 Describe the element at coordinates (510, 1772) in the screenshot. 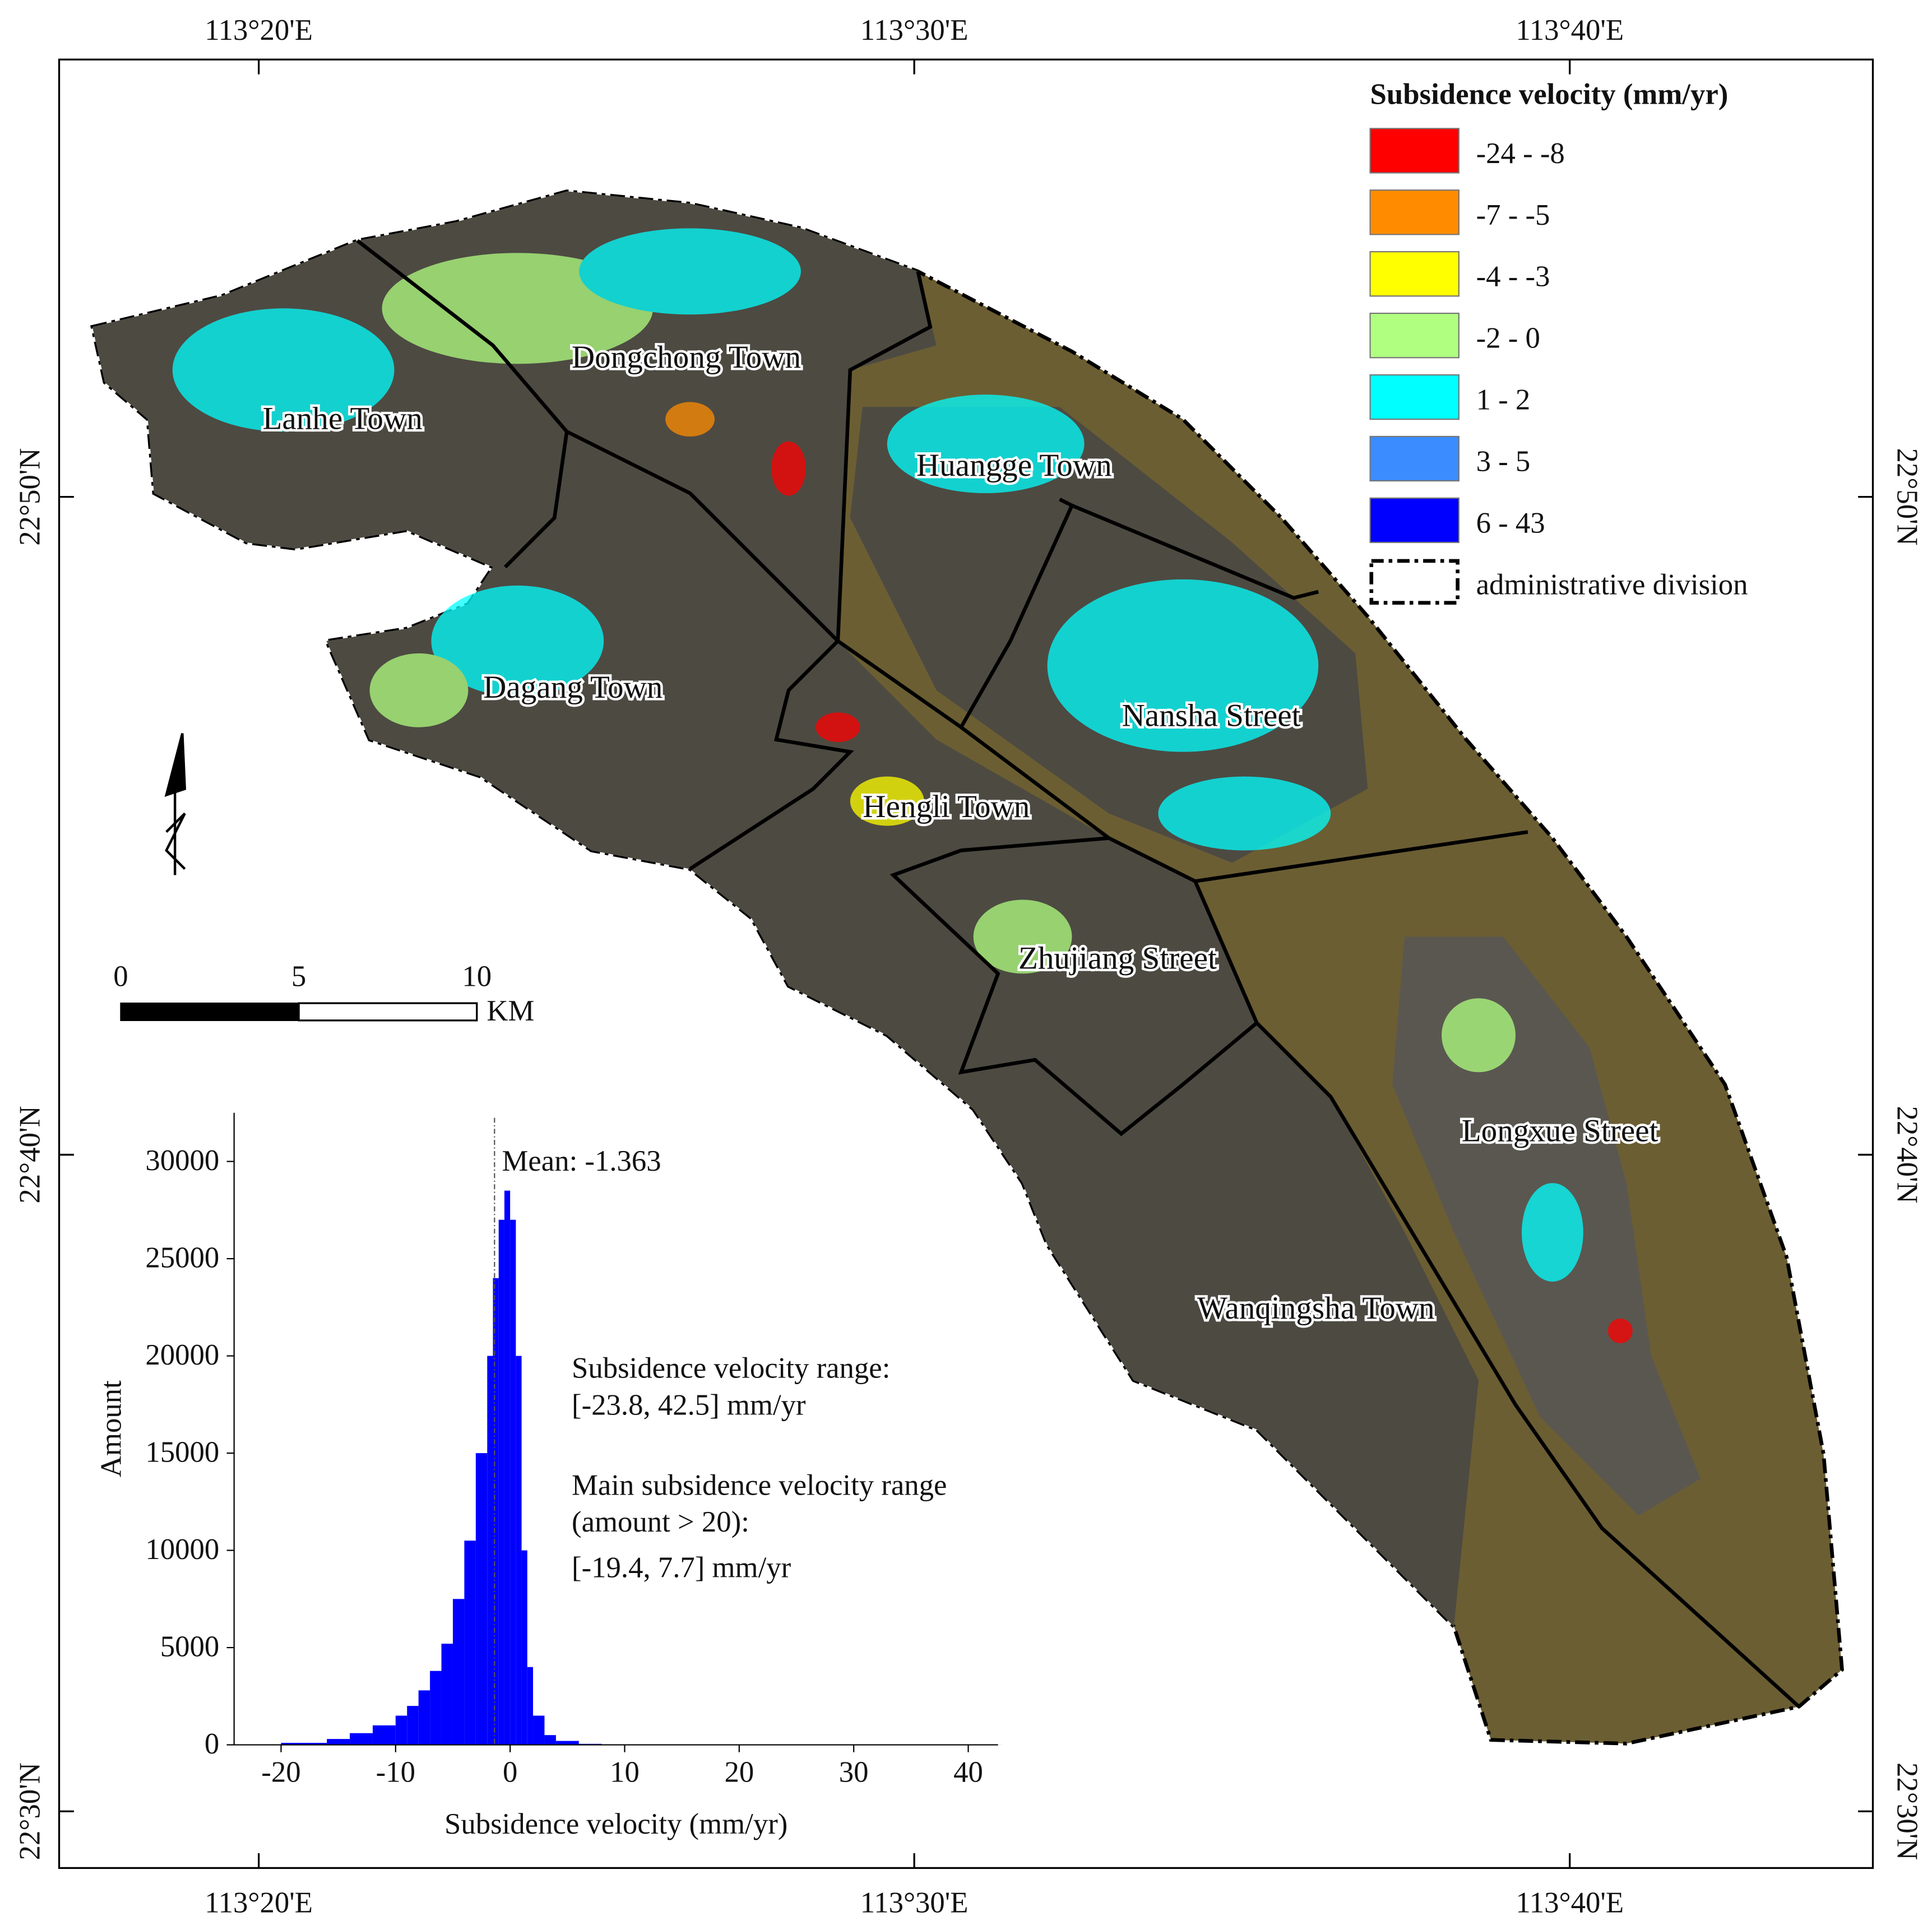

I see `x-tick-label: 0` at that location.